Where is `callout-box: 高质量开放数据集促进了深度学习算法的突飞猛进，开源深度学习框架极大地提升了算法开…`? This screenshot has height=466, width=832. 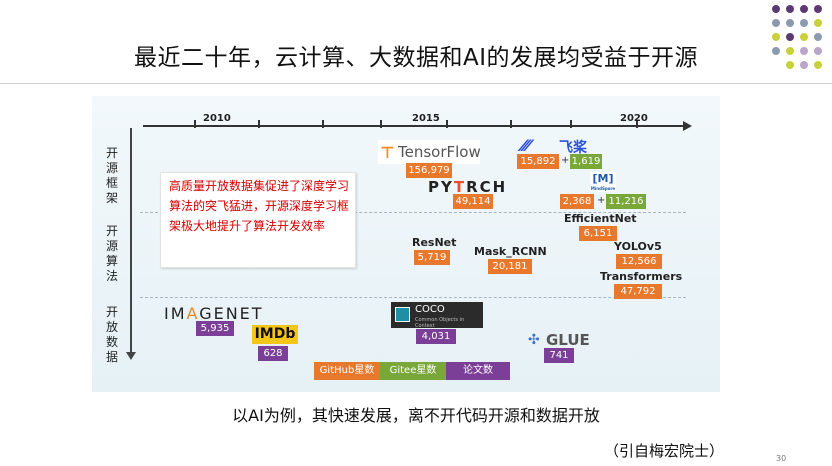 callout-box: 高质量开放数据集促进了深度学习算法的突飞猛进，开源深度学习框架极大地提升了算法开… is located at coordinates (258, 220).